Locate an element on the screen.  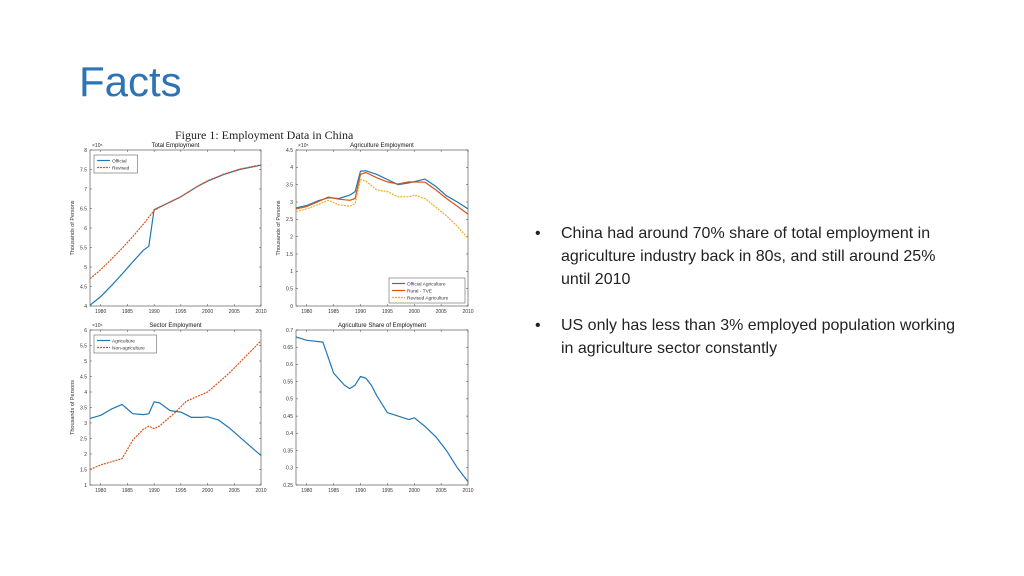
y-tick-label: 7 is located at coordinates (85, 190).